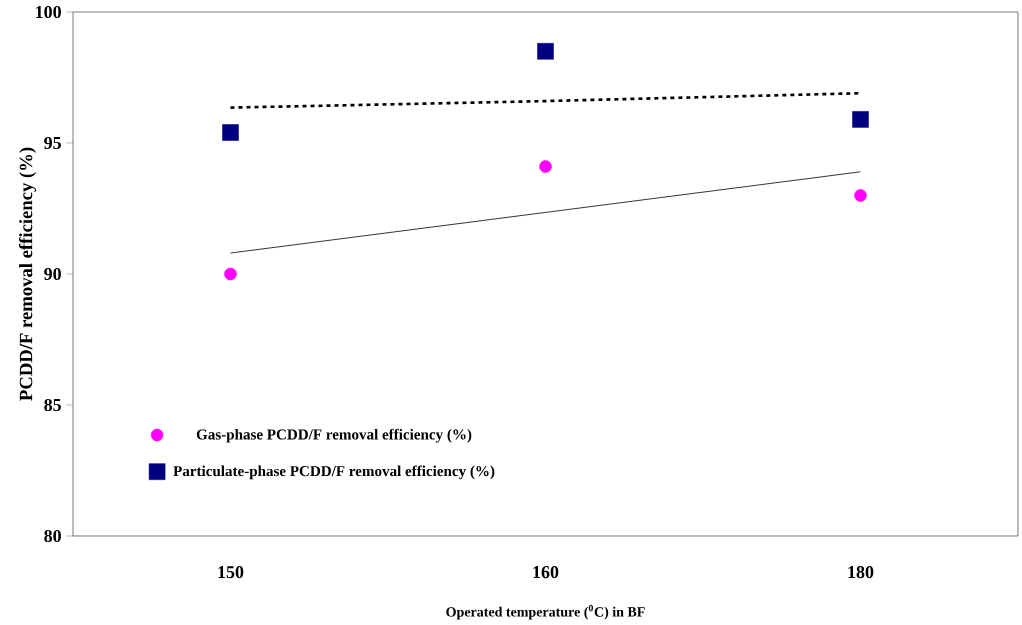 The width and height of the screenshot is (1022, 625). Describe the element at coordinates (334, 435) in the screenshot. I see `legend-label: Gas-phase PCDD/F removal efficiency (%)` at that location.